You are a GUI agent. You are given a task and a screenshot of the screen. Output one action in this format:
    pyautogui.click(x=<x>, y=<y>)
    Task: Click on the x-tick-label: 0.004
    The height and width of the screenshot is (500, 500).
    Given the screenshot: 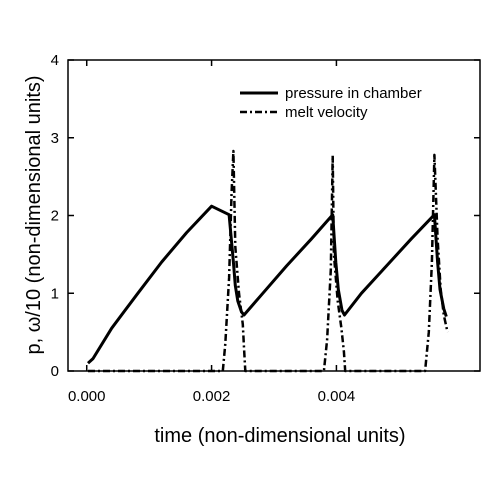 What is the action you would take?
    pyautogui.click(x=337, y=396)
    